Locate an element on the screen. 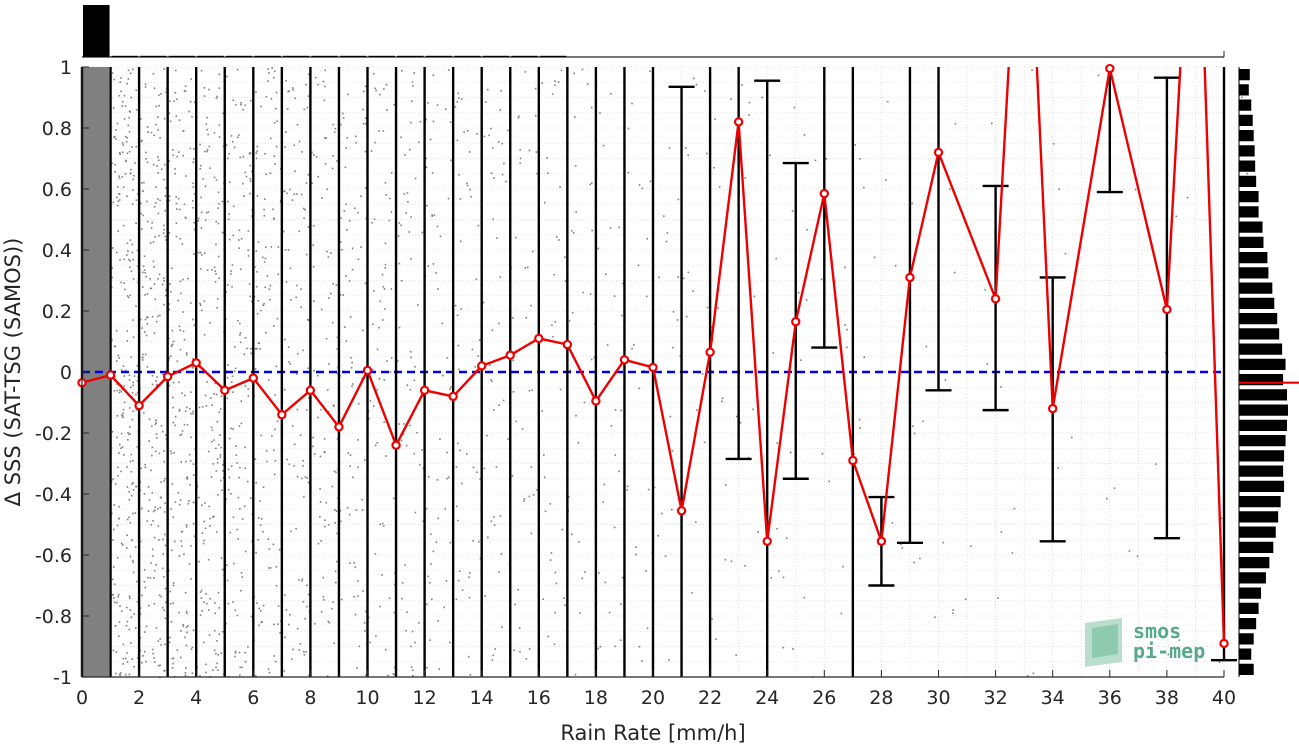 The width and height of the screenshot is (1299, 745). x-tick-label: 8 is located at coordinates (310, 698).